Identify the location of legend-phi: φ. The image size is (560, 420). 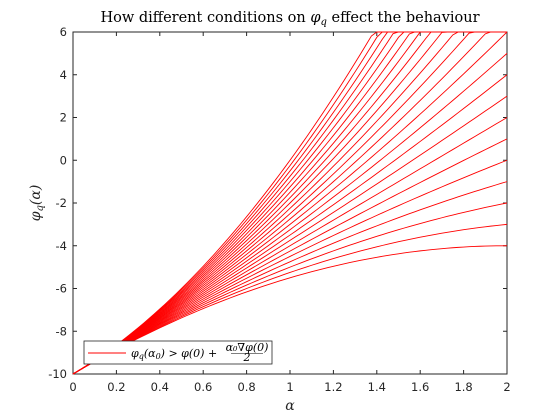
(135, 353).